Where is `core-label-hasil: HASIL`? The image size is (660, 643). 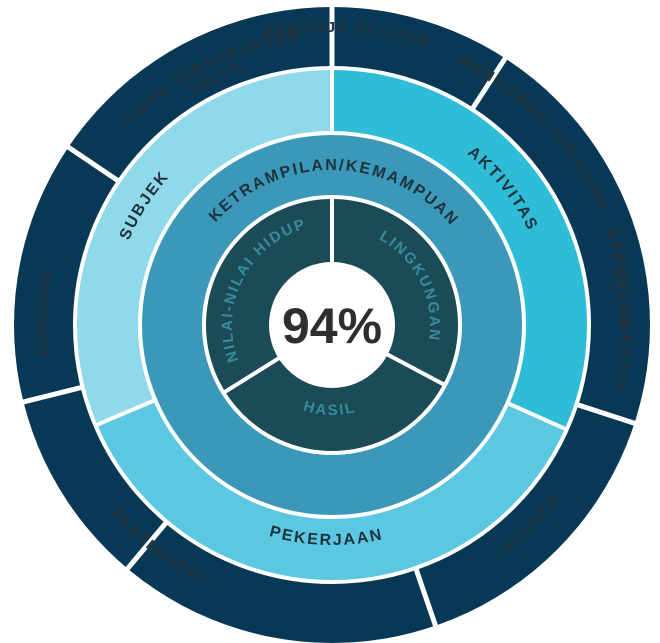
core-label-hasil: HASIL is located at coordinates (330, 408).